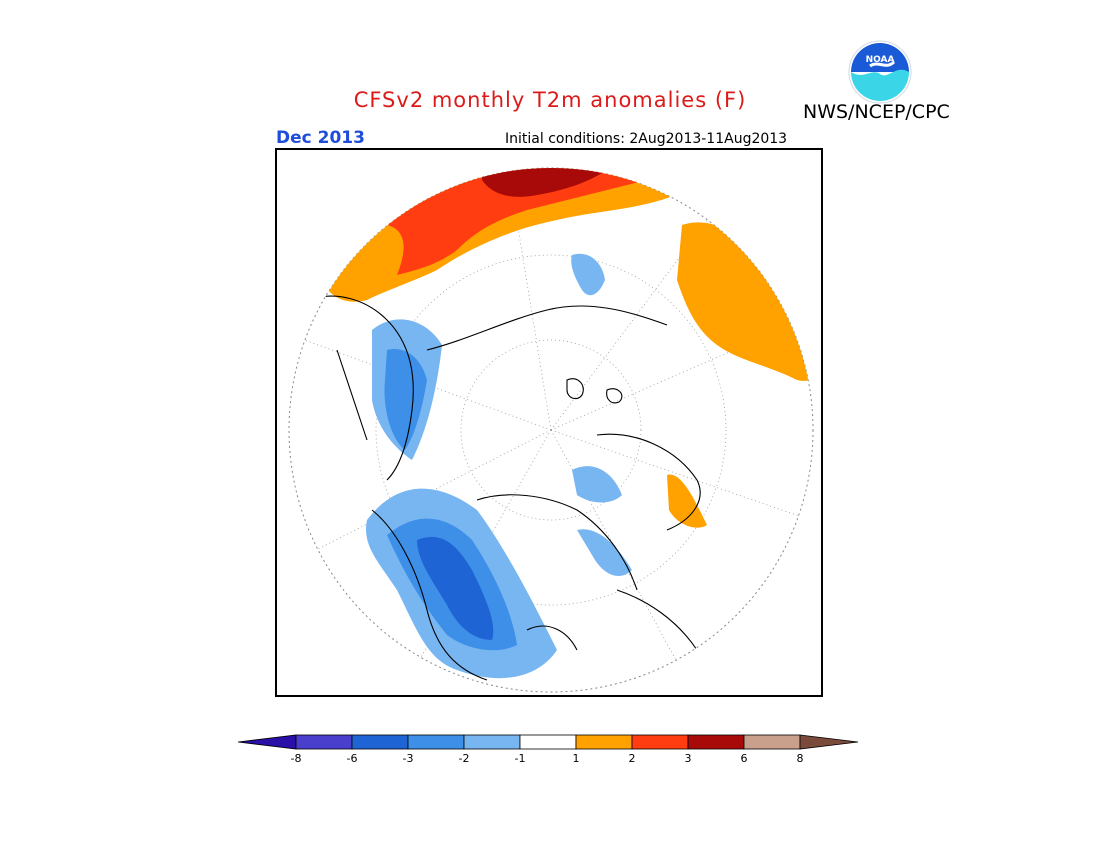 This screenshot has width=1100, height=850. Describe the element at coordinates (550, 100) in the screenshot. I see `map-title: CFSv2 monthly T2m anomalies (F)` at that location.